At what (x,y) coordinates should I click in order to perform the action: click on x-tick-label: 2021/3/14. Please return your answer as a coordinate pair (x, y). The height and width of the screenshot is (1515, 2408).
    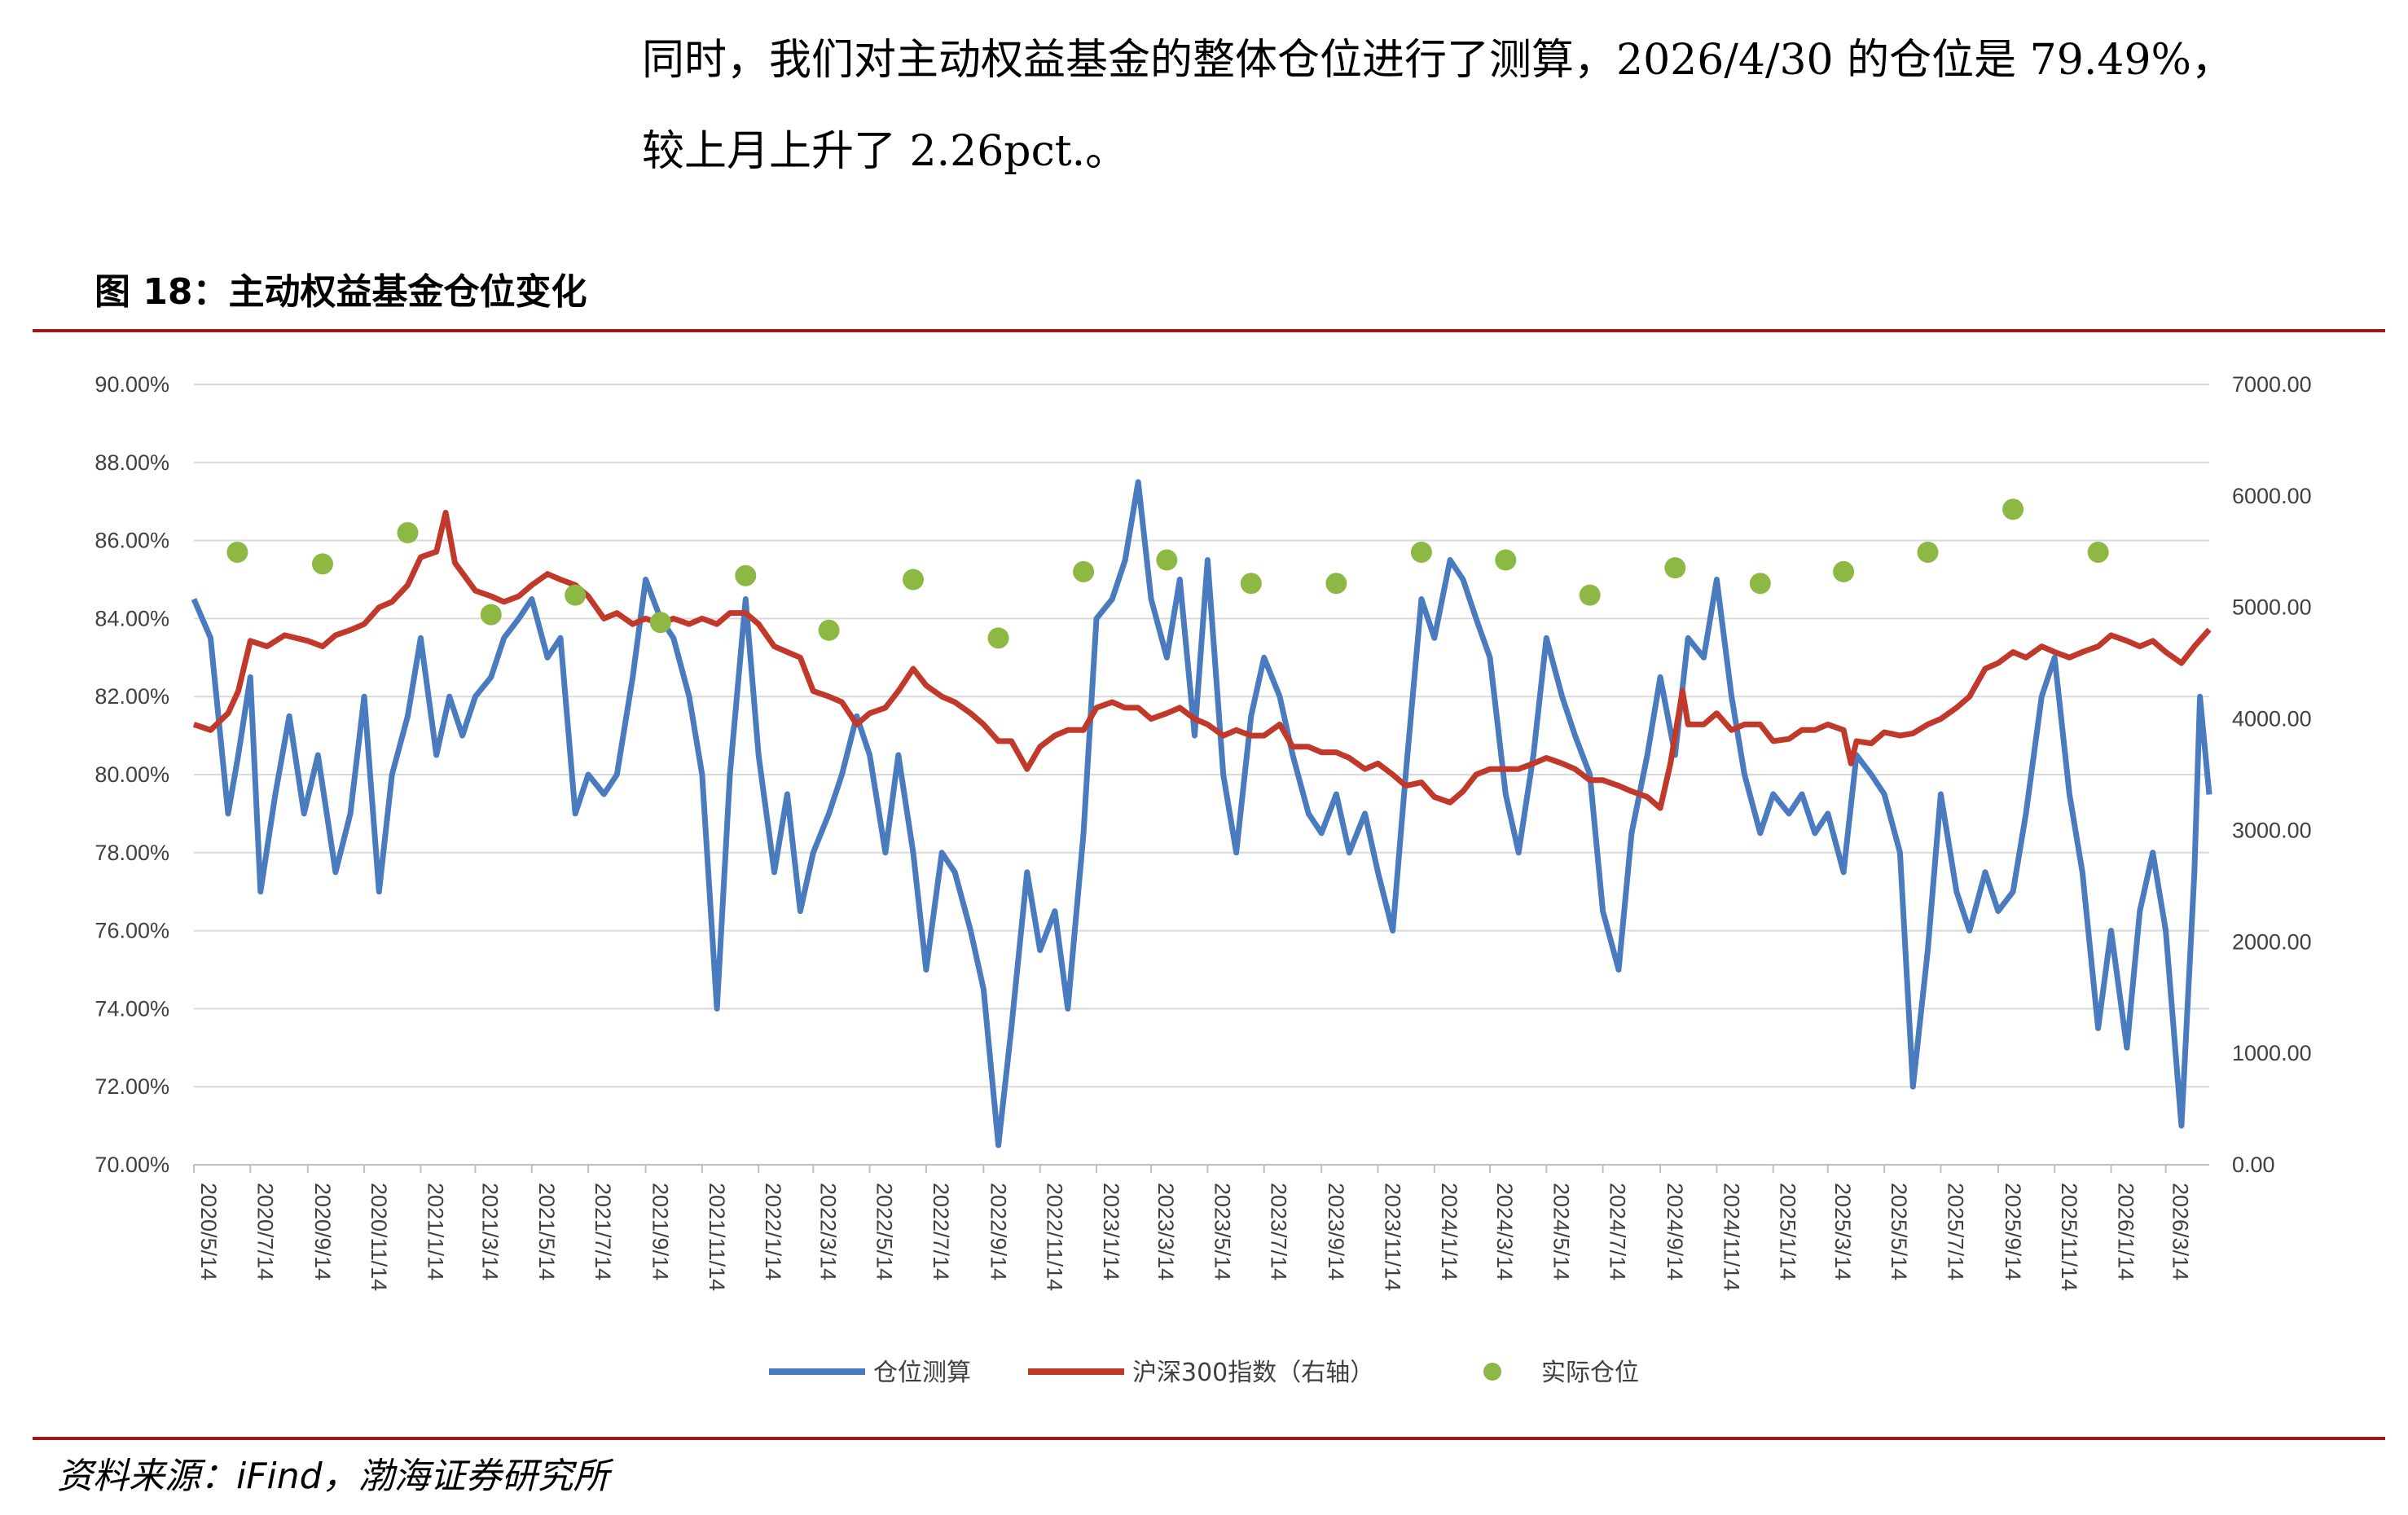
    Looking at the image, I should click on (489, 1231).